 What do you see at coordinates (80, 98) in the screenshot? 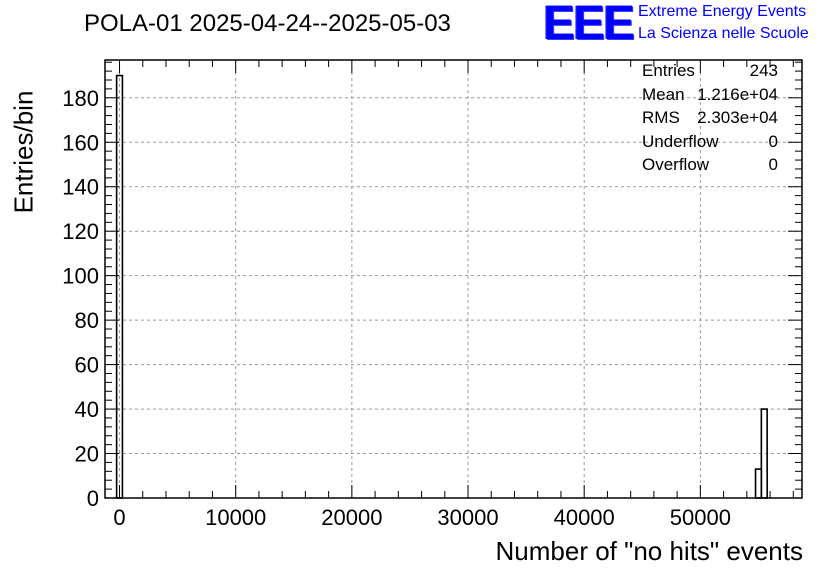
I see `y-tick-label: 180` at bounding box center [80, 98].